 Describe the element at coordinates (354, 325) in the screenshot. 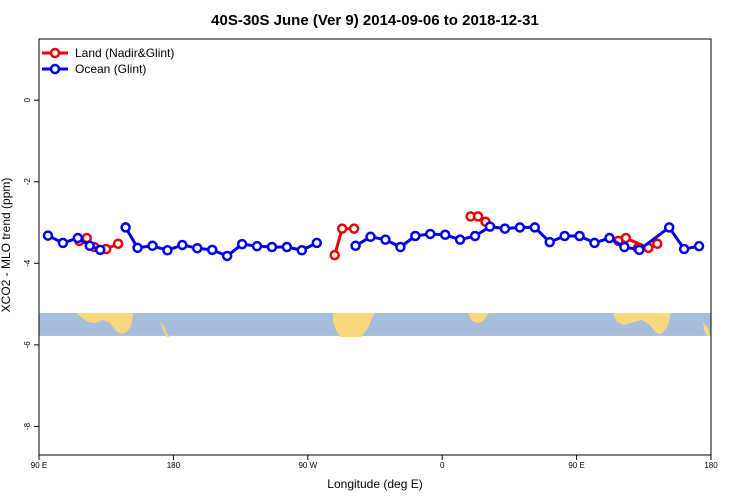

I see `map-land-south-america` at that location.